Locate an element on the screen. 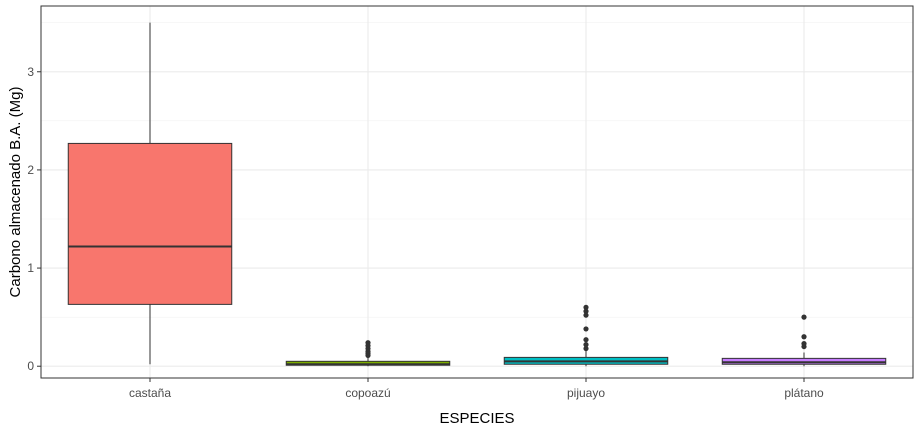 The width and height of the screenshot is (916, 429). x-tick-label: castaña is located at coordinates (150, 393).